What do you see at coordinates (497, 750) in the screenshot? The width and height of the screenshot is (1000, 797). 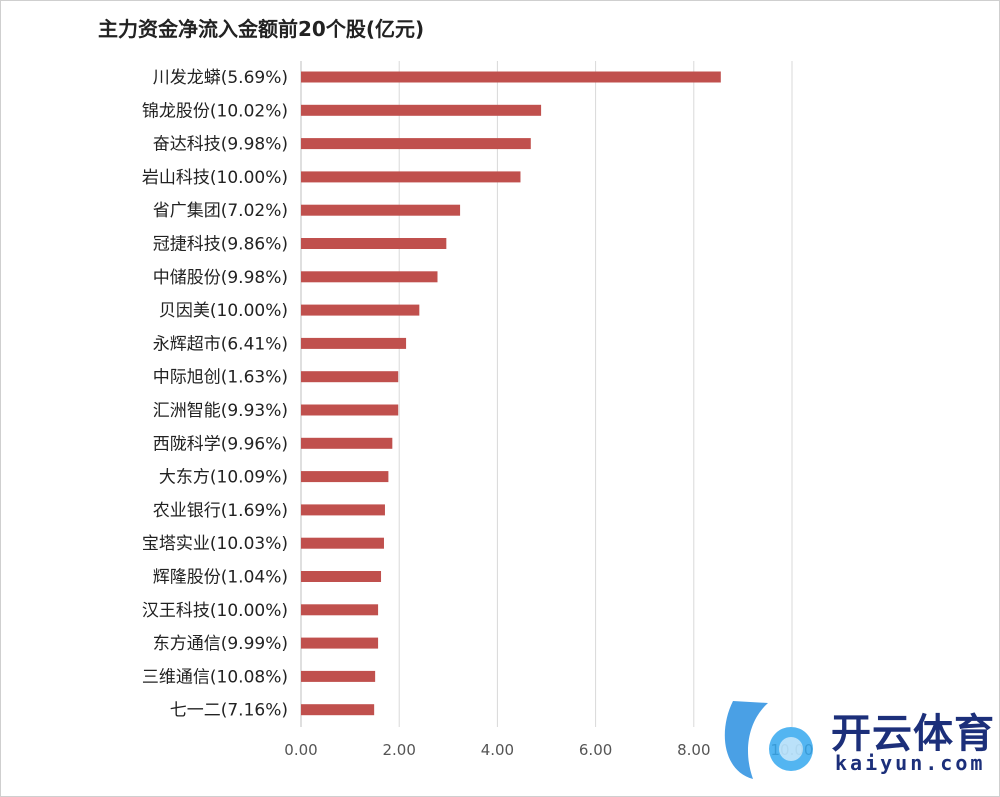 I see `x-tick-label: 4.00` at bounding box center [497, 750].